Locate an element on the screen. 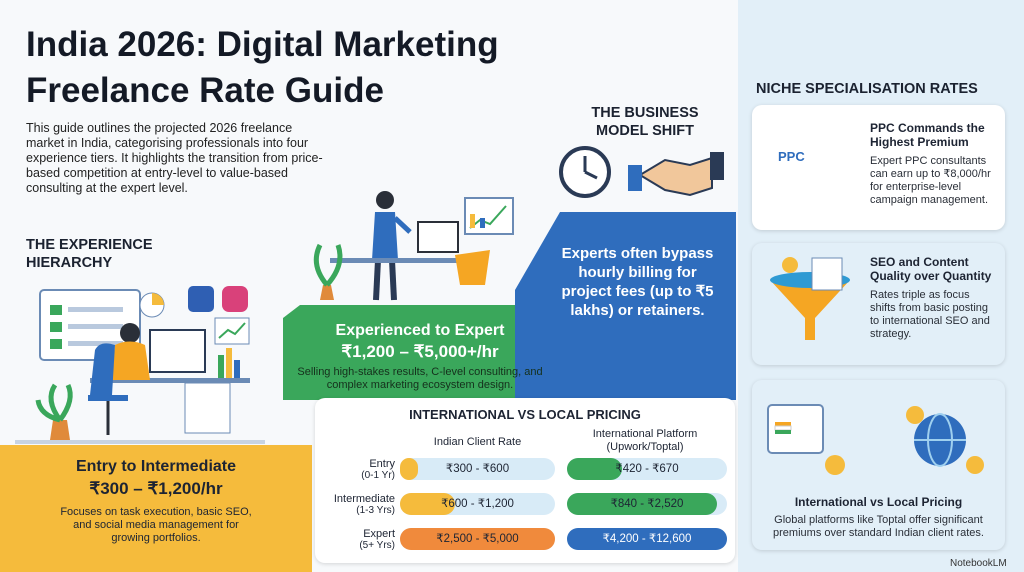 This screenshot has width=1024, height=572. card-title: PPC Commands the Highest Premium is located at coordinates (927, 135).